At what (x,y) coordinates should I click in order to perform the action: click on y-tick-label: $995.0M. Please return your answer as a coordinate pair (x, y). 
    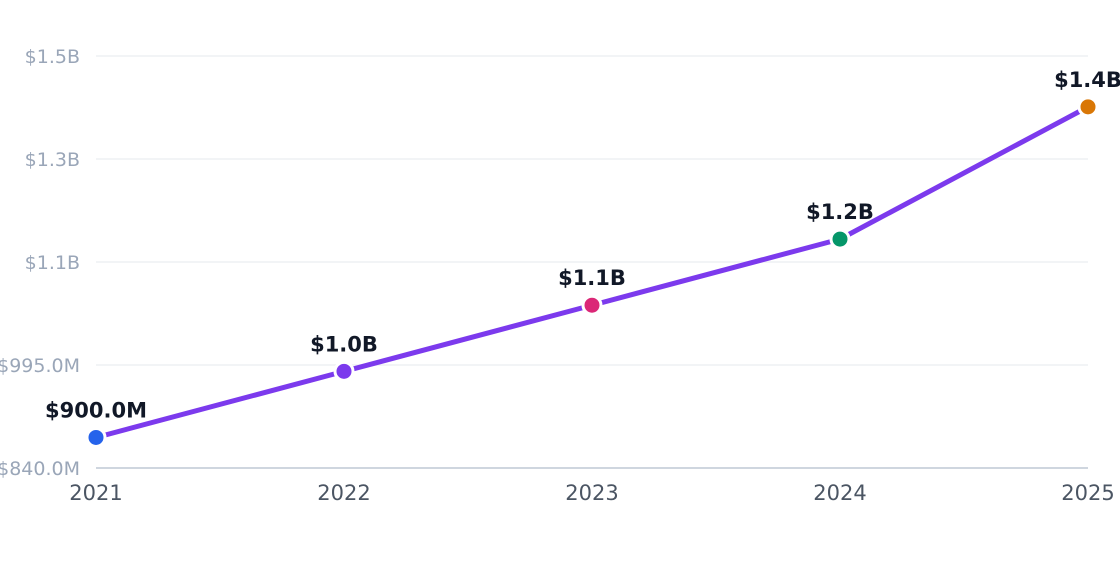
    Looking at the image, I should click on (40, 366).